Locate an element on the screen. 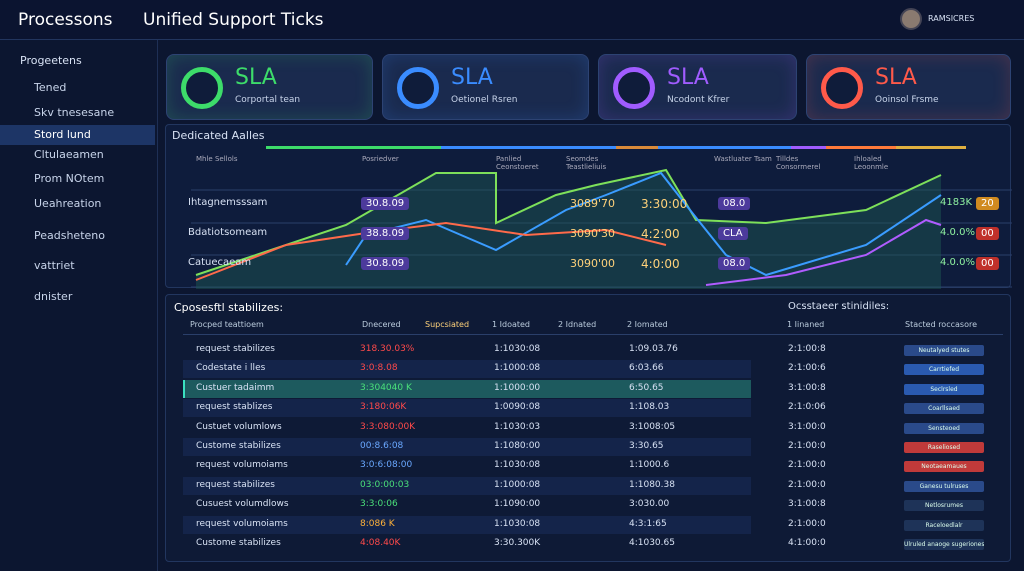 The width and height of the screenshot is (1024, 571). status-pill: Raceloedlalr is located at coordinates (944, 525).